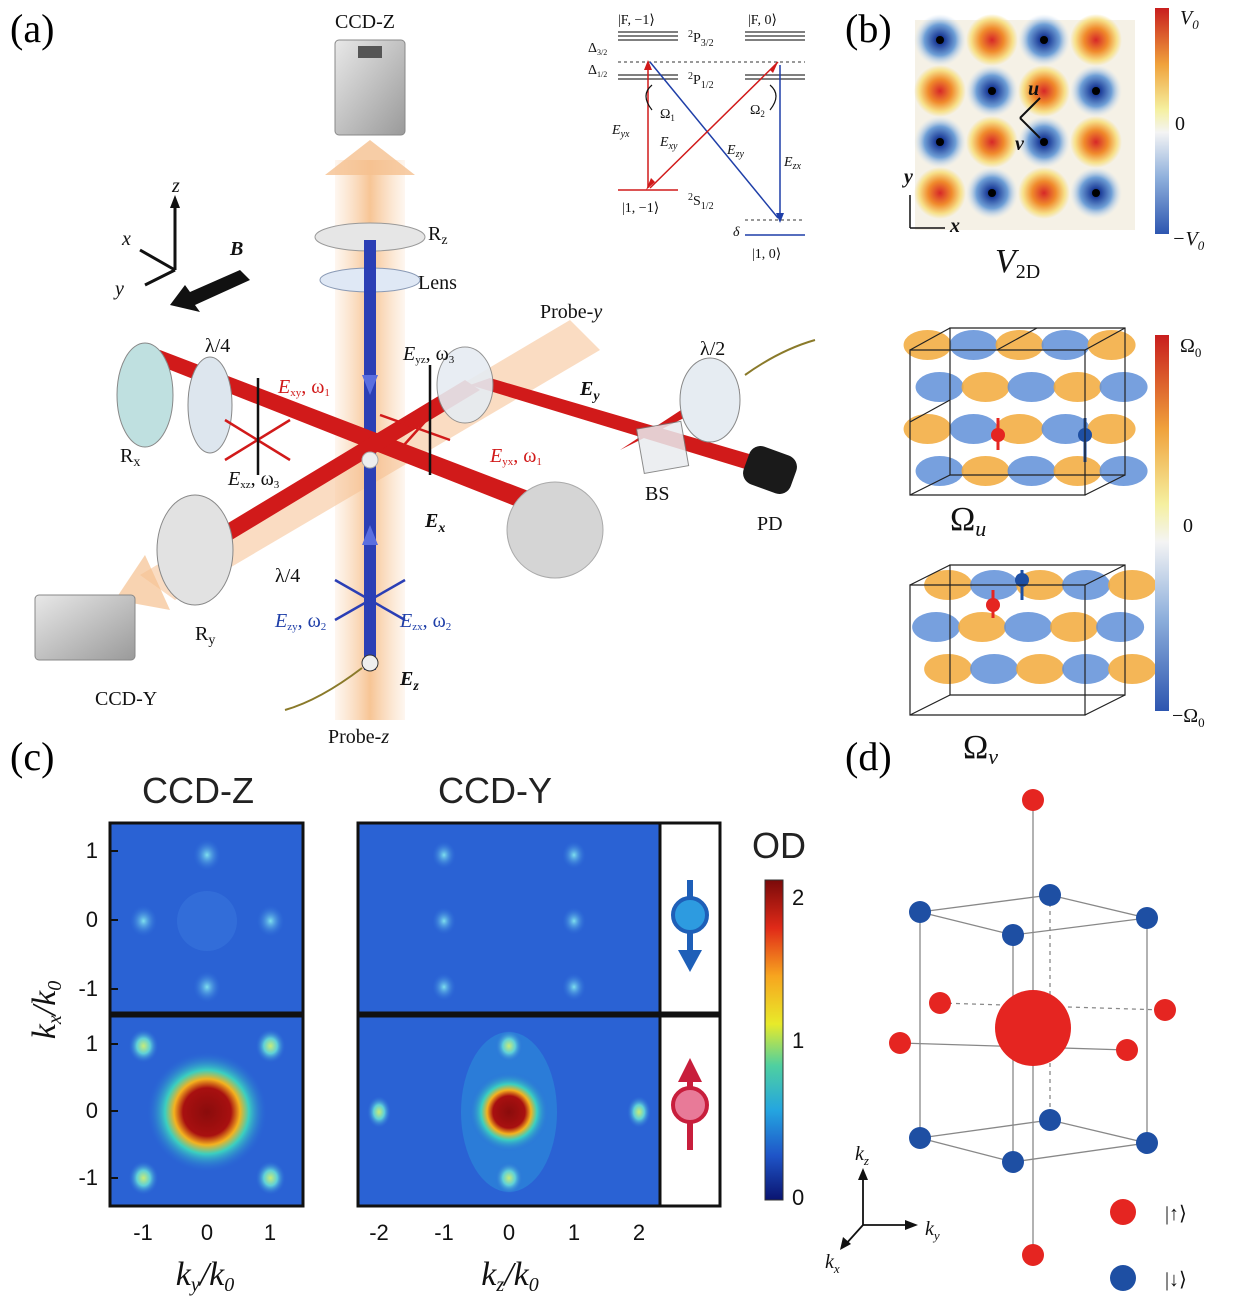  What do you see at coordinates (736, 232) in the screenshot?
I see `level-delta: δ` at bounding box center [736, 232].